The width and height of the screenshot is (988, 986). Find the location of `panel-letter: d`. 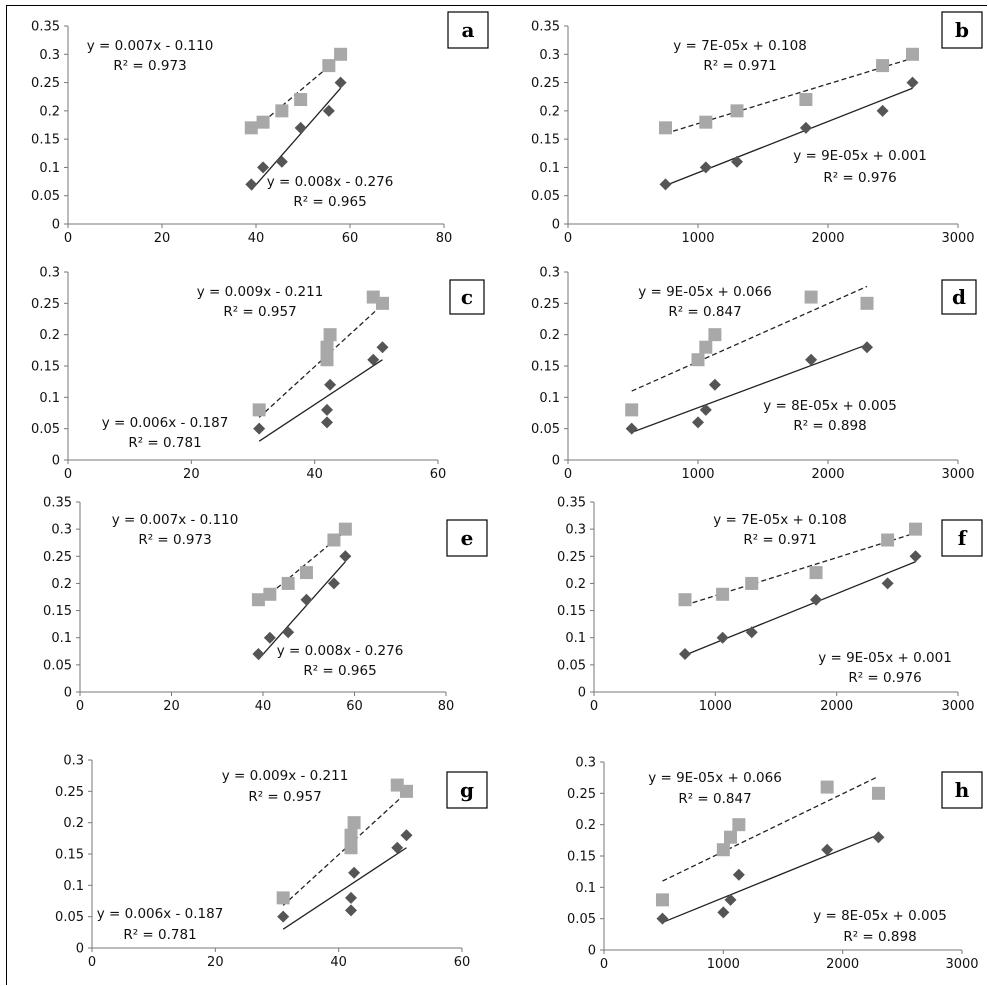

panel-letter: d is located at coordinates (959, 297).